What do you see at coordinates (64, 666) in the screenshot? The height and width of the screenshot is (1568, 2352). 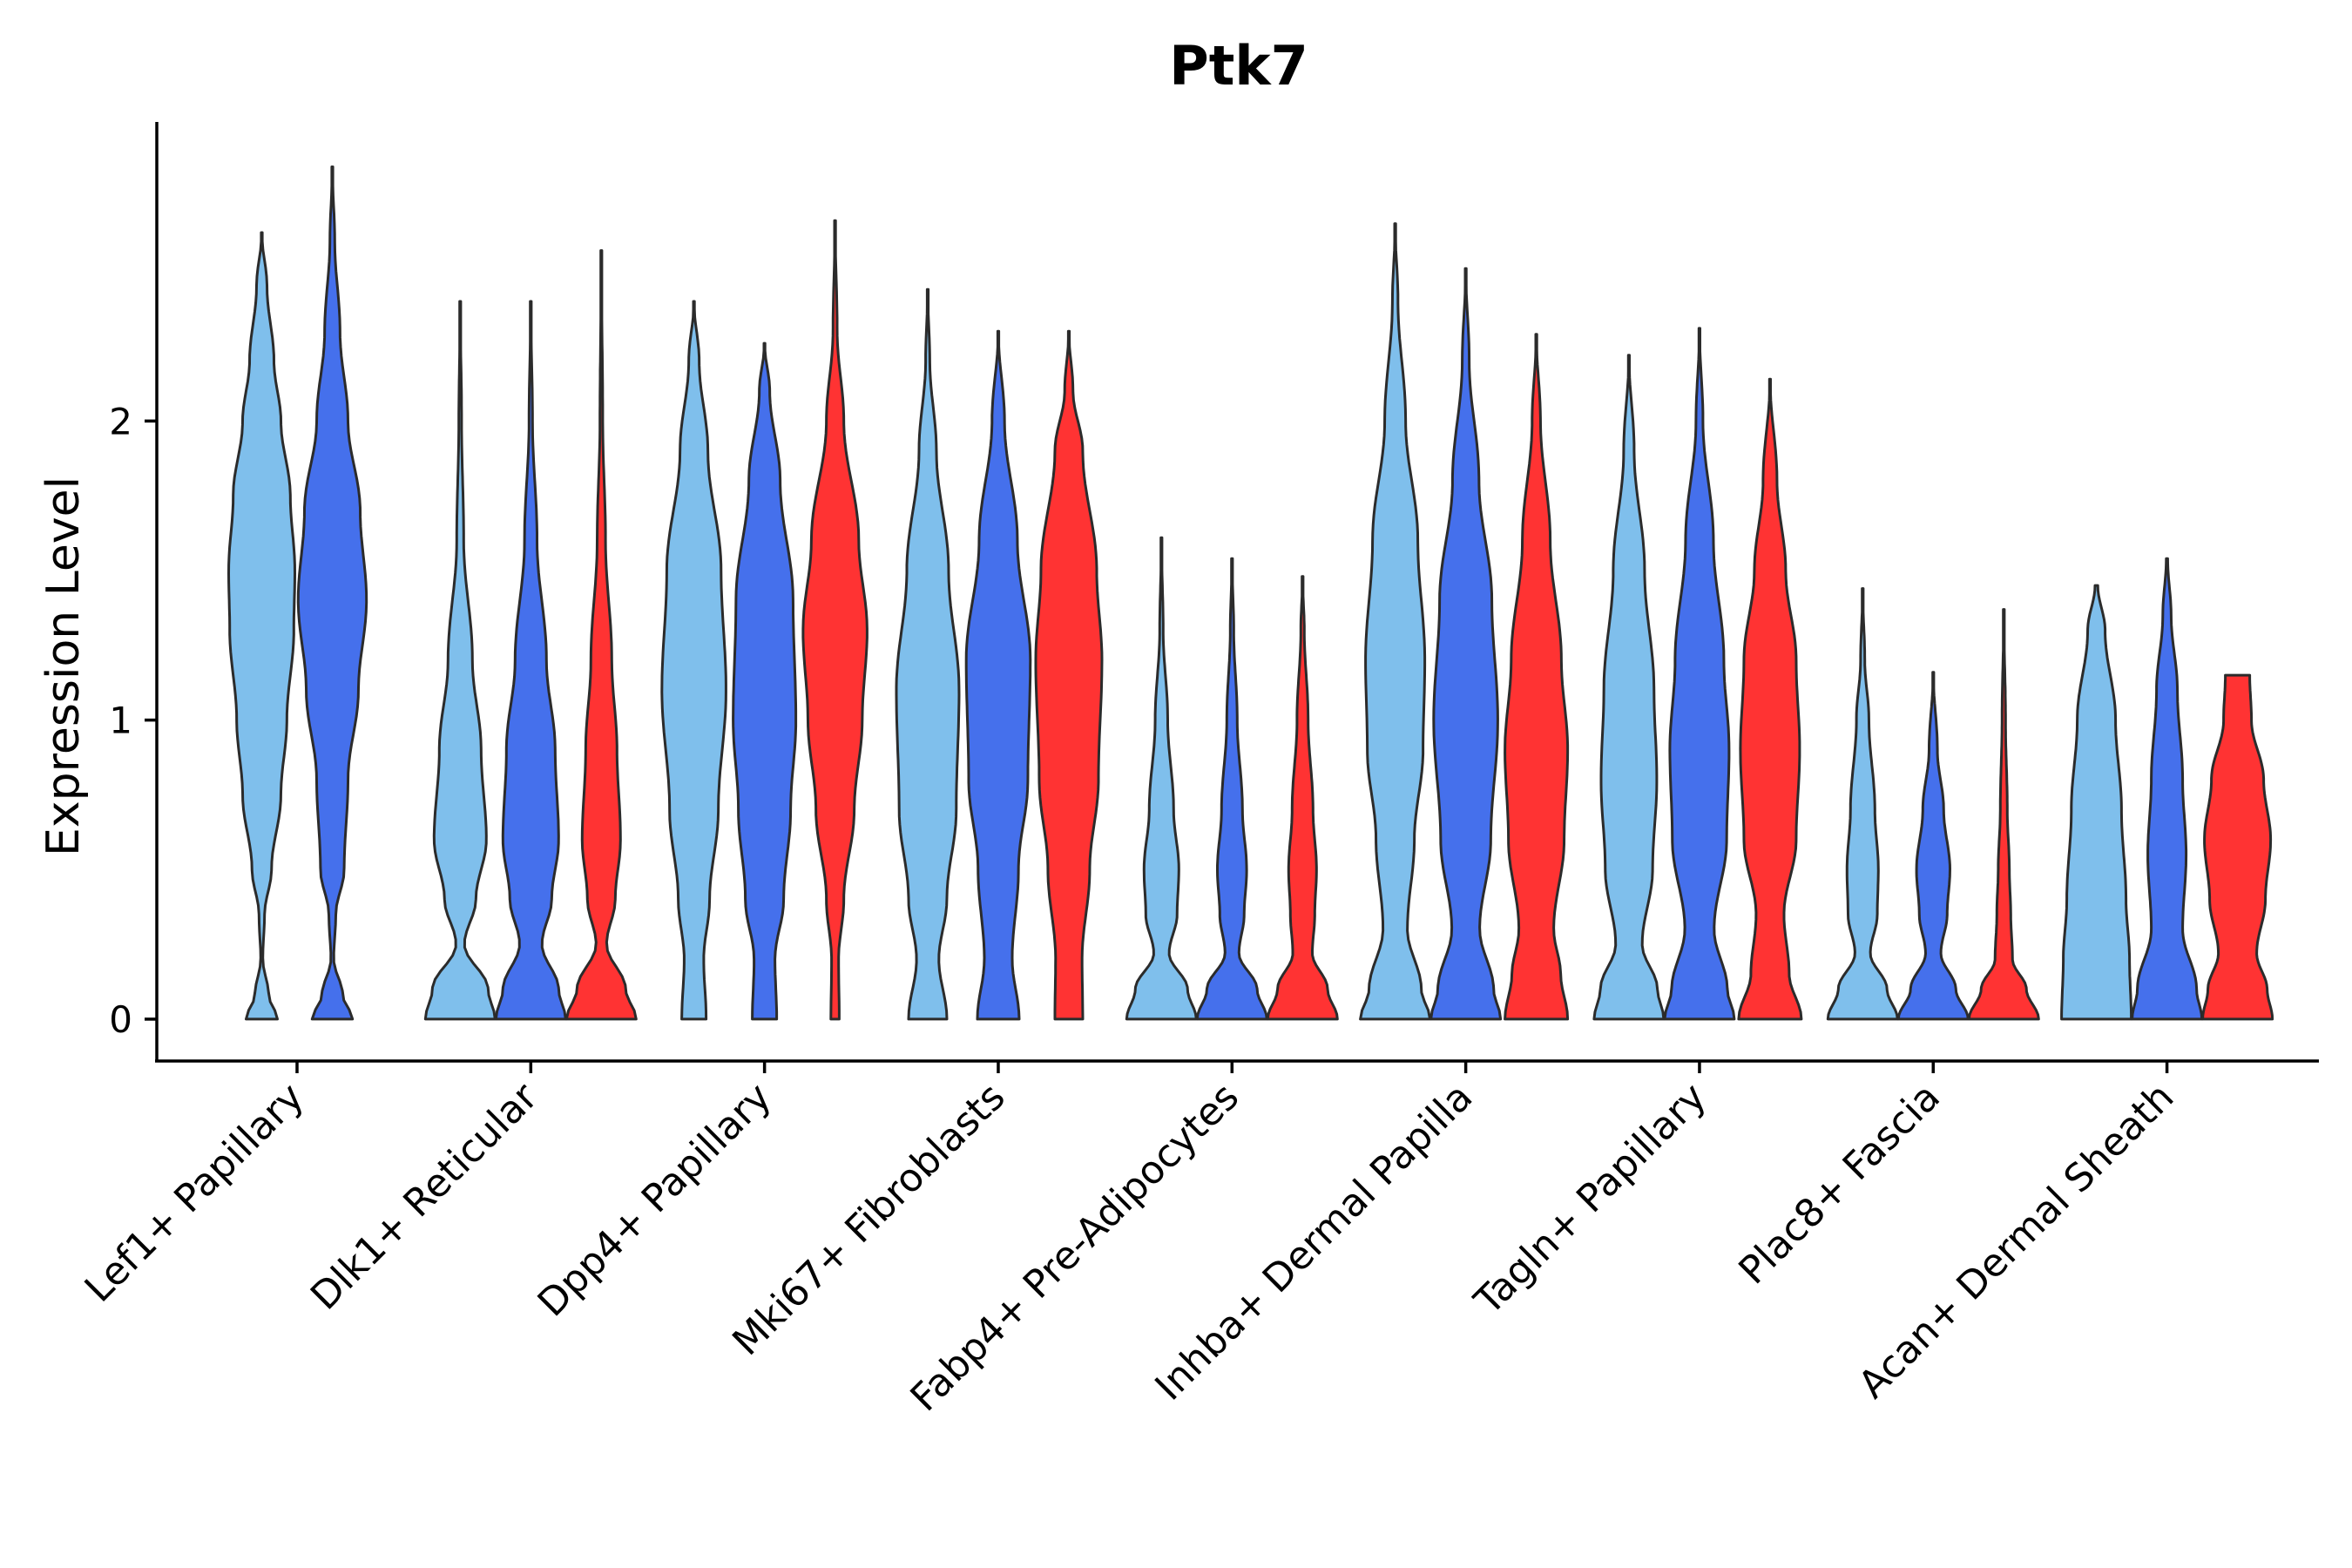 I see `y-axis-label: Expression Level` at bounding box center [64, 666].